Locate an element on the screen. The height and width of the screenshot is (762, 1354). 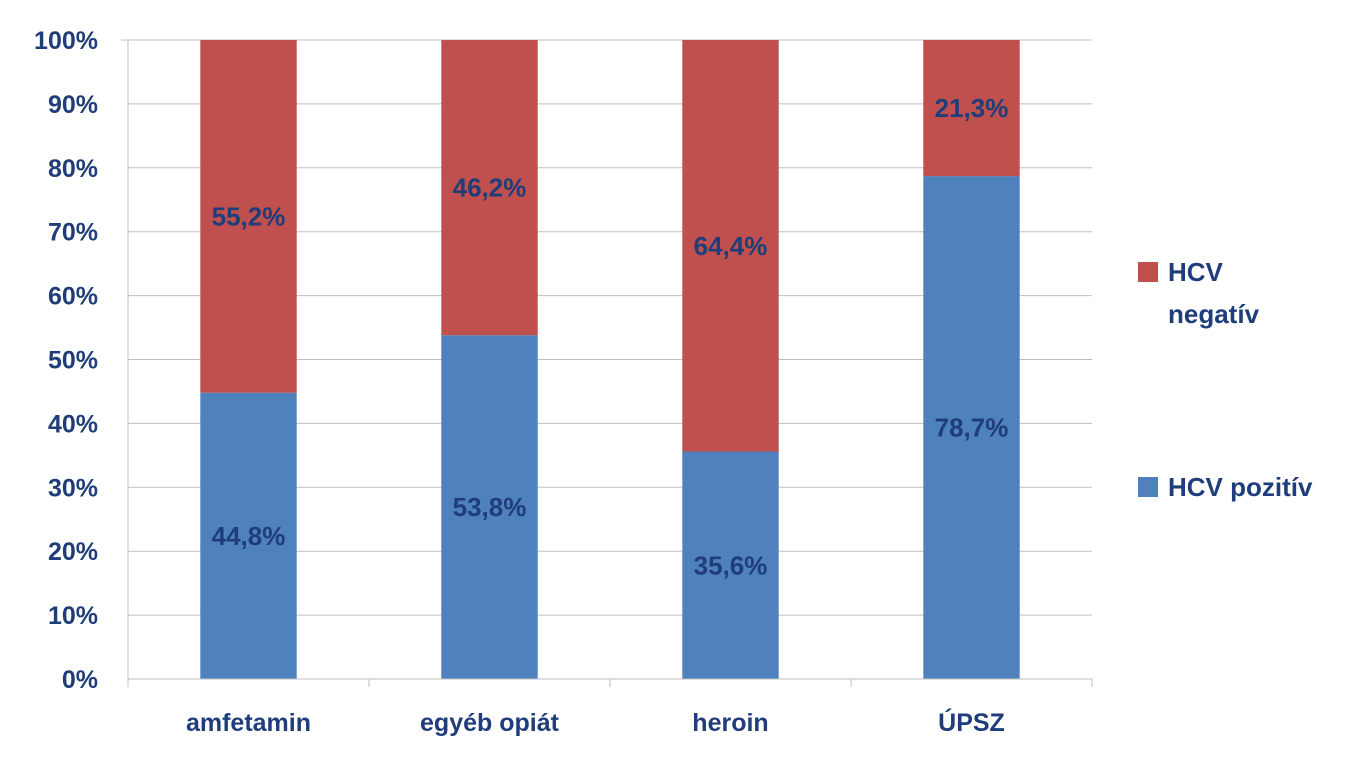
y-tick-label: 40% is located at coordinates (73, 424).